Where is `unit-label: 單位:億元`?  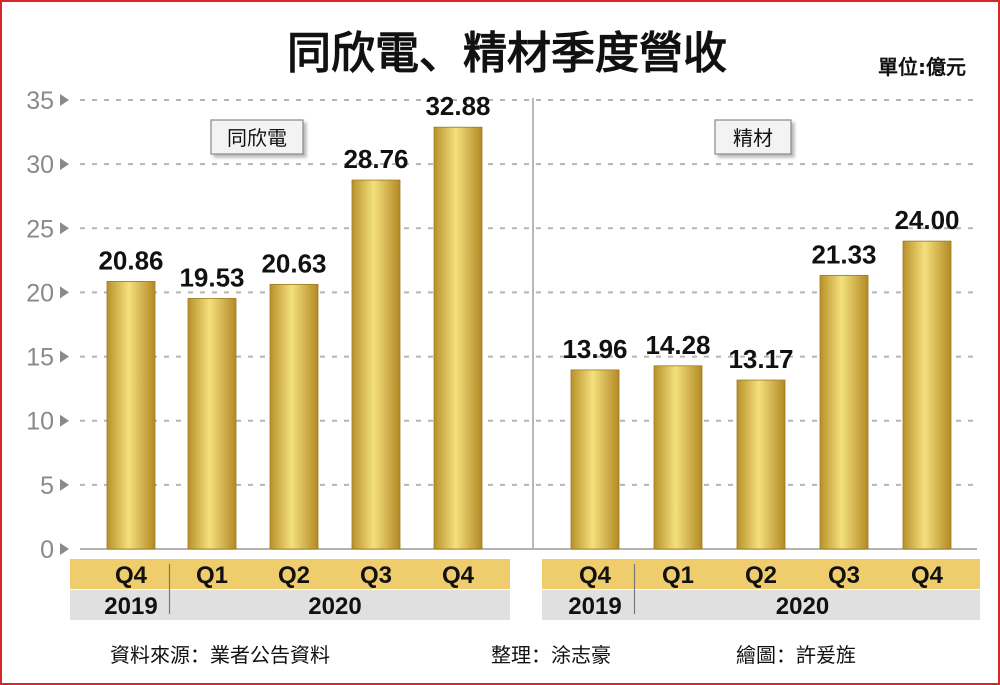 unit-label: 單位:億元 is located at coordinates (922, 67).